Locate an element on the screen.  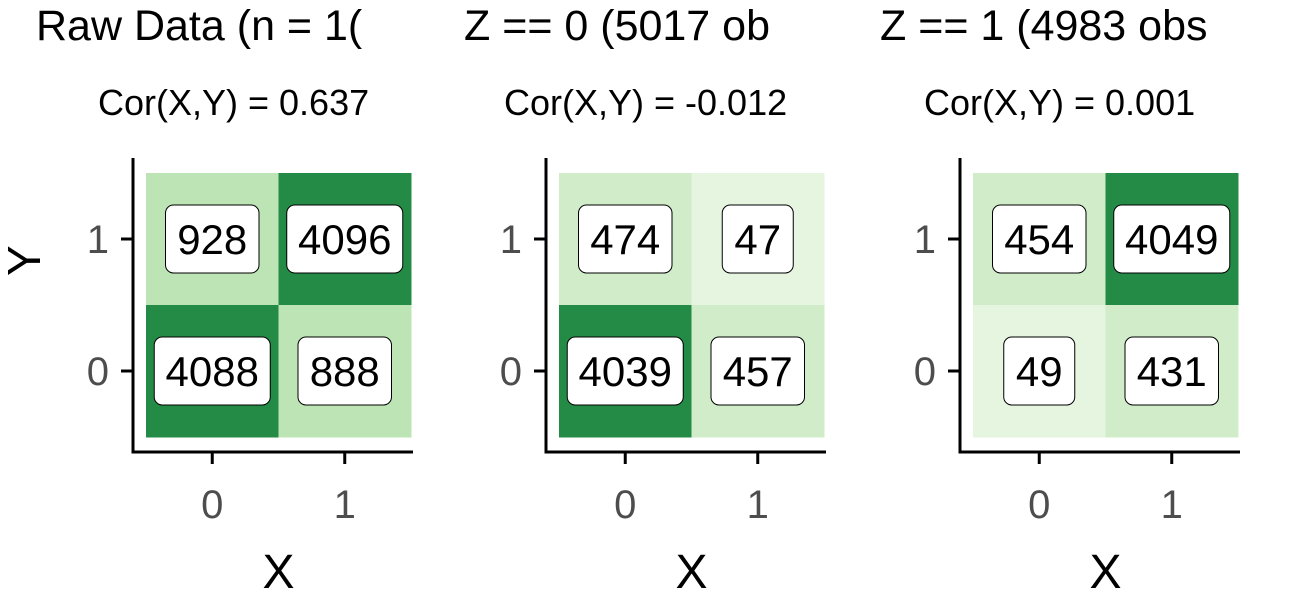
count-label: 928 is located at coordinates (212, 239).